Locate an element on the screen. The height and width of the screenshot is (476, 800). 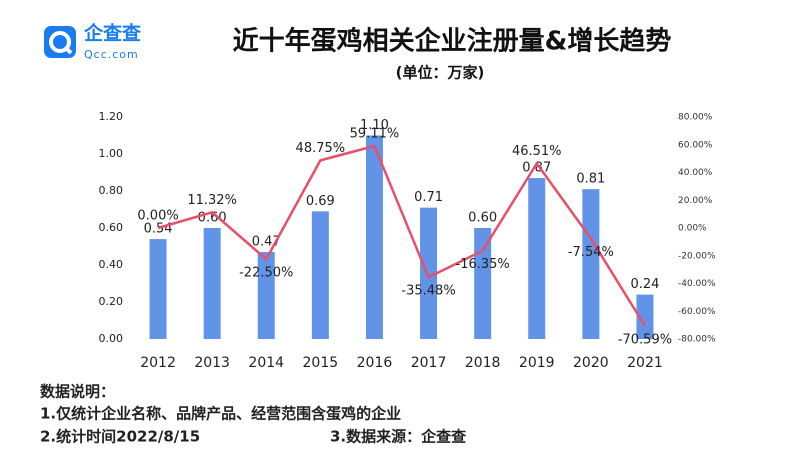
y-tick-label: 0.00 is located at coordinates (111, 338).